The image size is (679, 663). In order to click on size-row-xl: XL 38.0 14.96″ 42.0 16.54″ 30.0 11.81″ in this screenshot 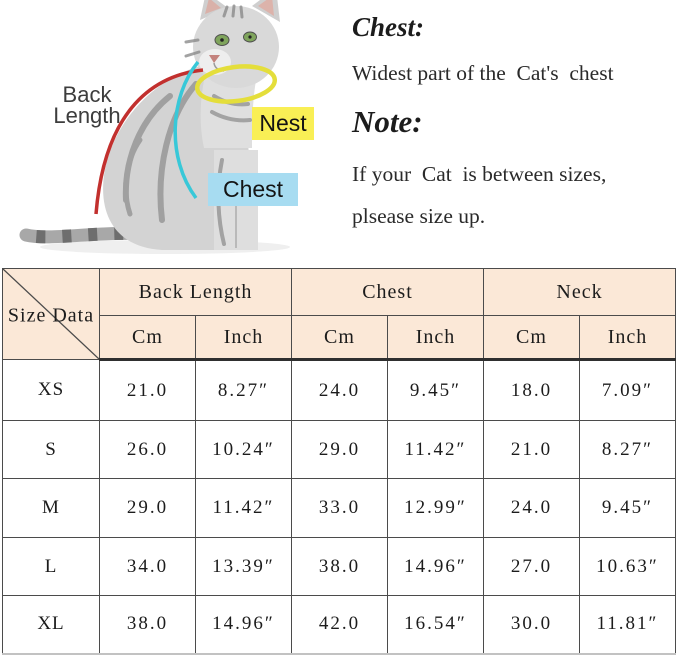, I will do `click(339, 625)`.